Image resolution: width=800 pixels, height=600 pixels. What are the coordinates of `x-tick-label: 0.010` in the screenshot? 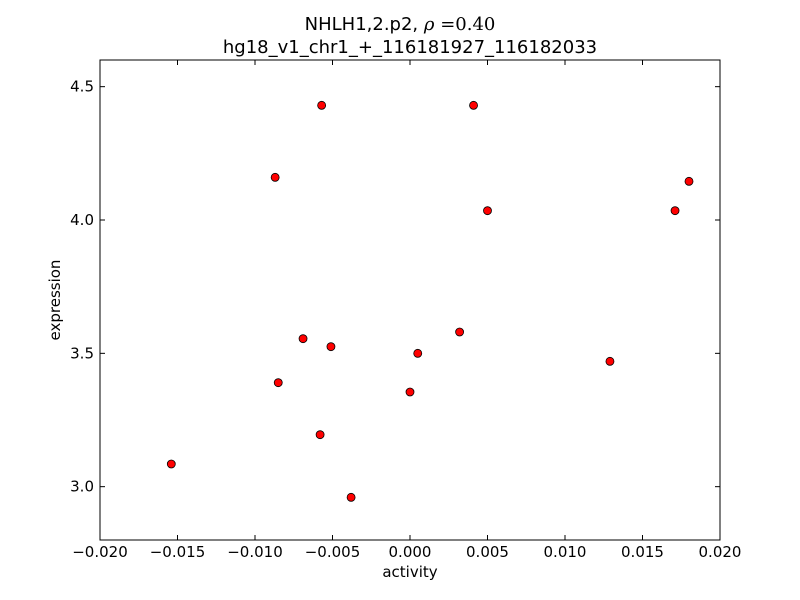 It's located at (565, 552).